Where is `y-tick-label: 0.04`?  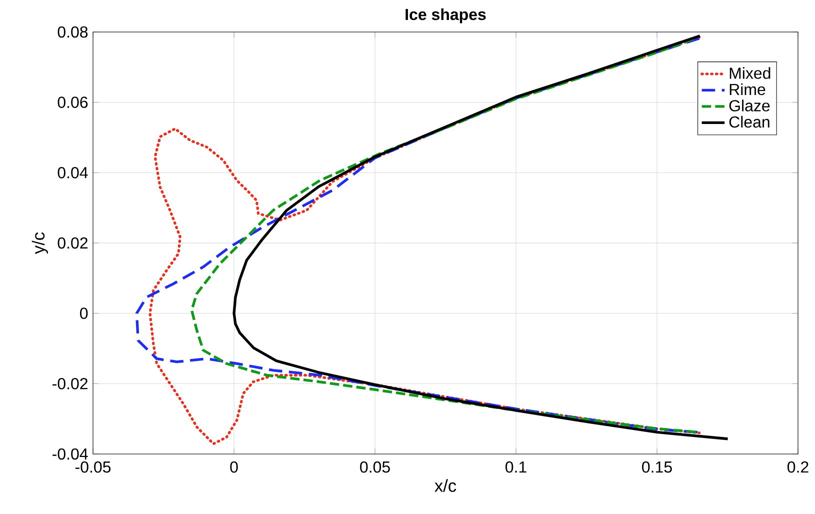 y-tick-label: 0.04 is located at coordinates (73, 172).